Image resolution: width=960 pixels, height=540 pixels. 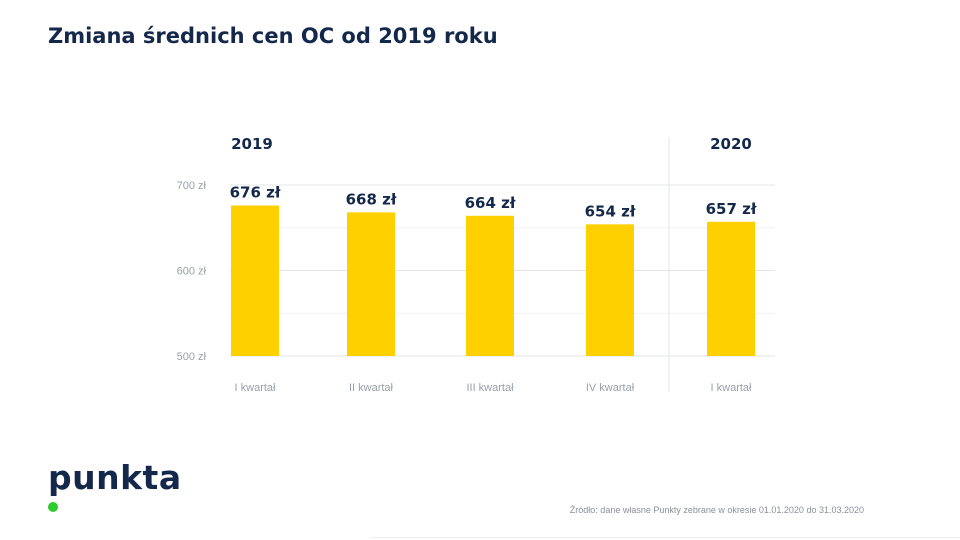 I want to click on bar-value-label: 664 zł, so click(x=490, y=203).